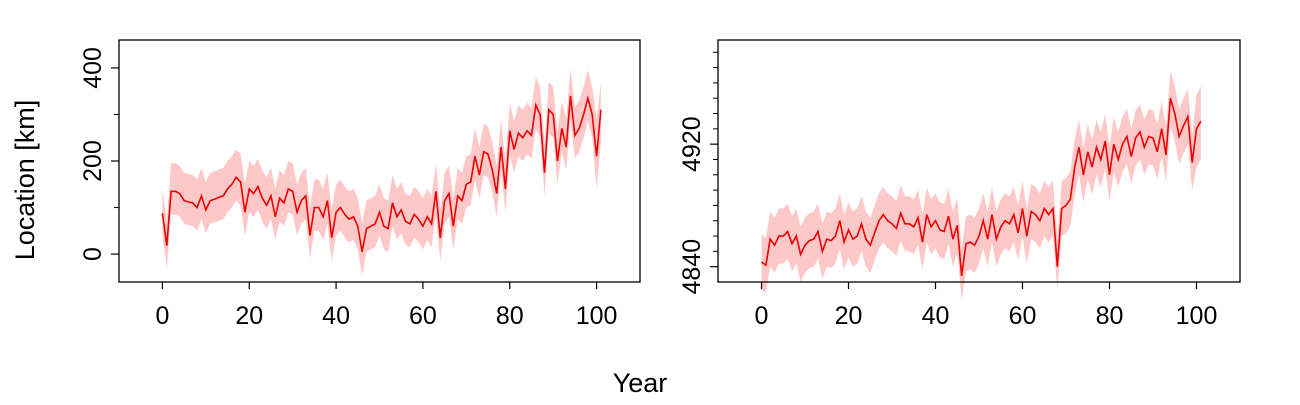  Describe the element at coordinates (93, 68) in the screenshot. I see `y-tick-label: 400` at that location.